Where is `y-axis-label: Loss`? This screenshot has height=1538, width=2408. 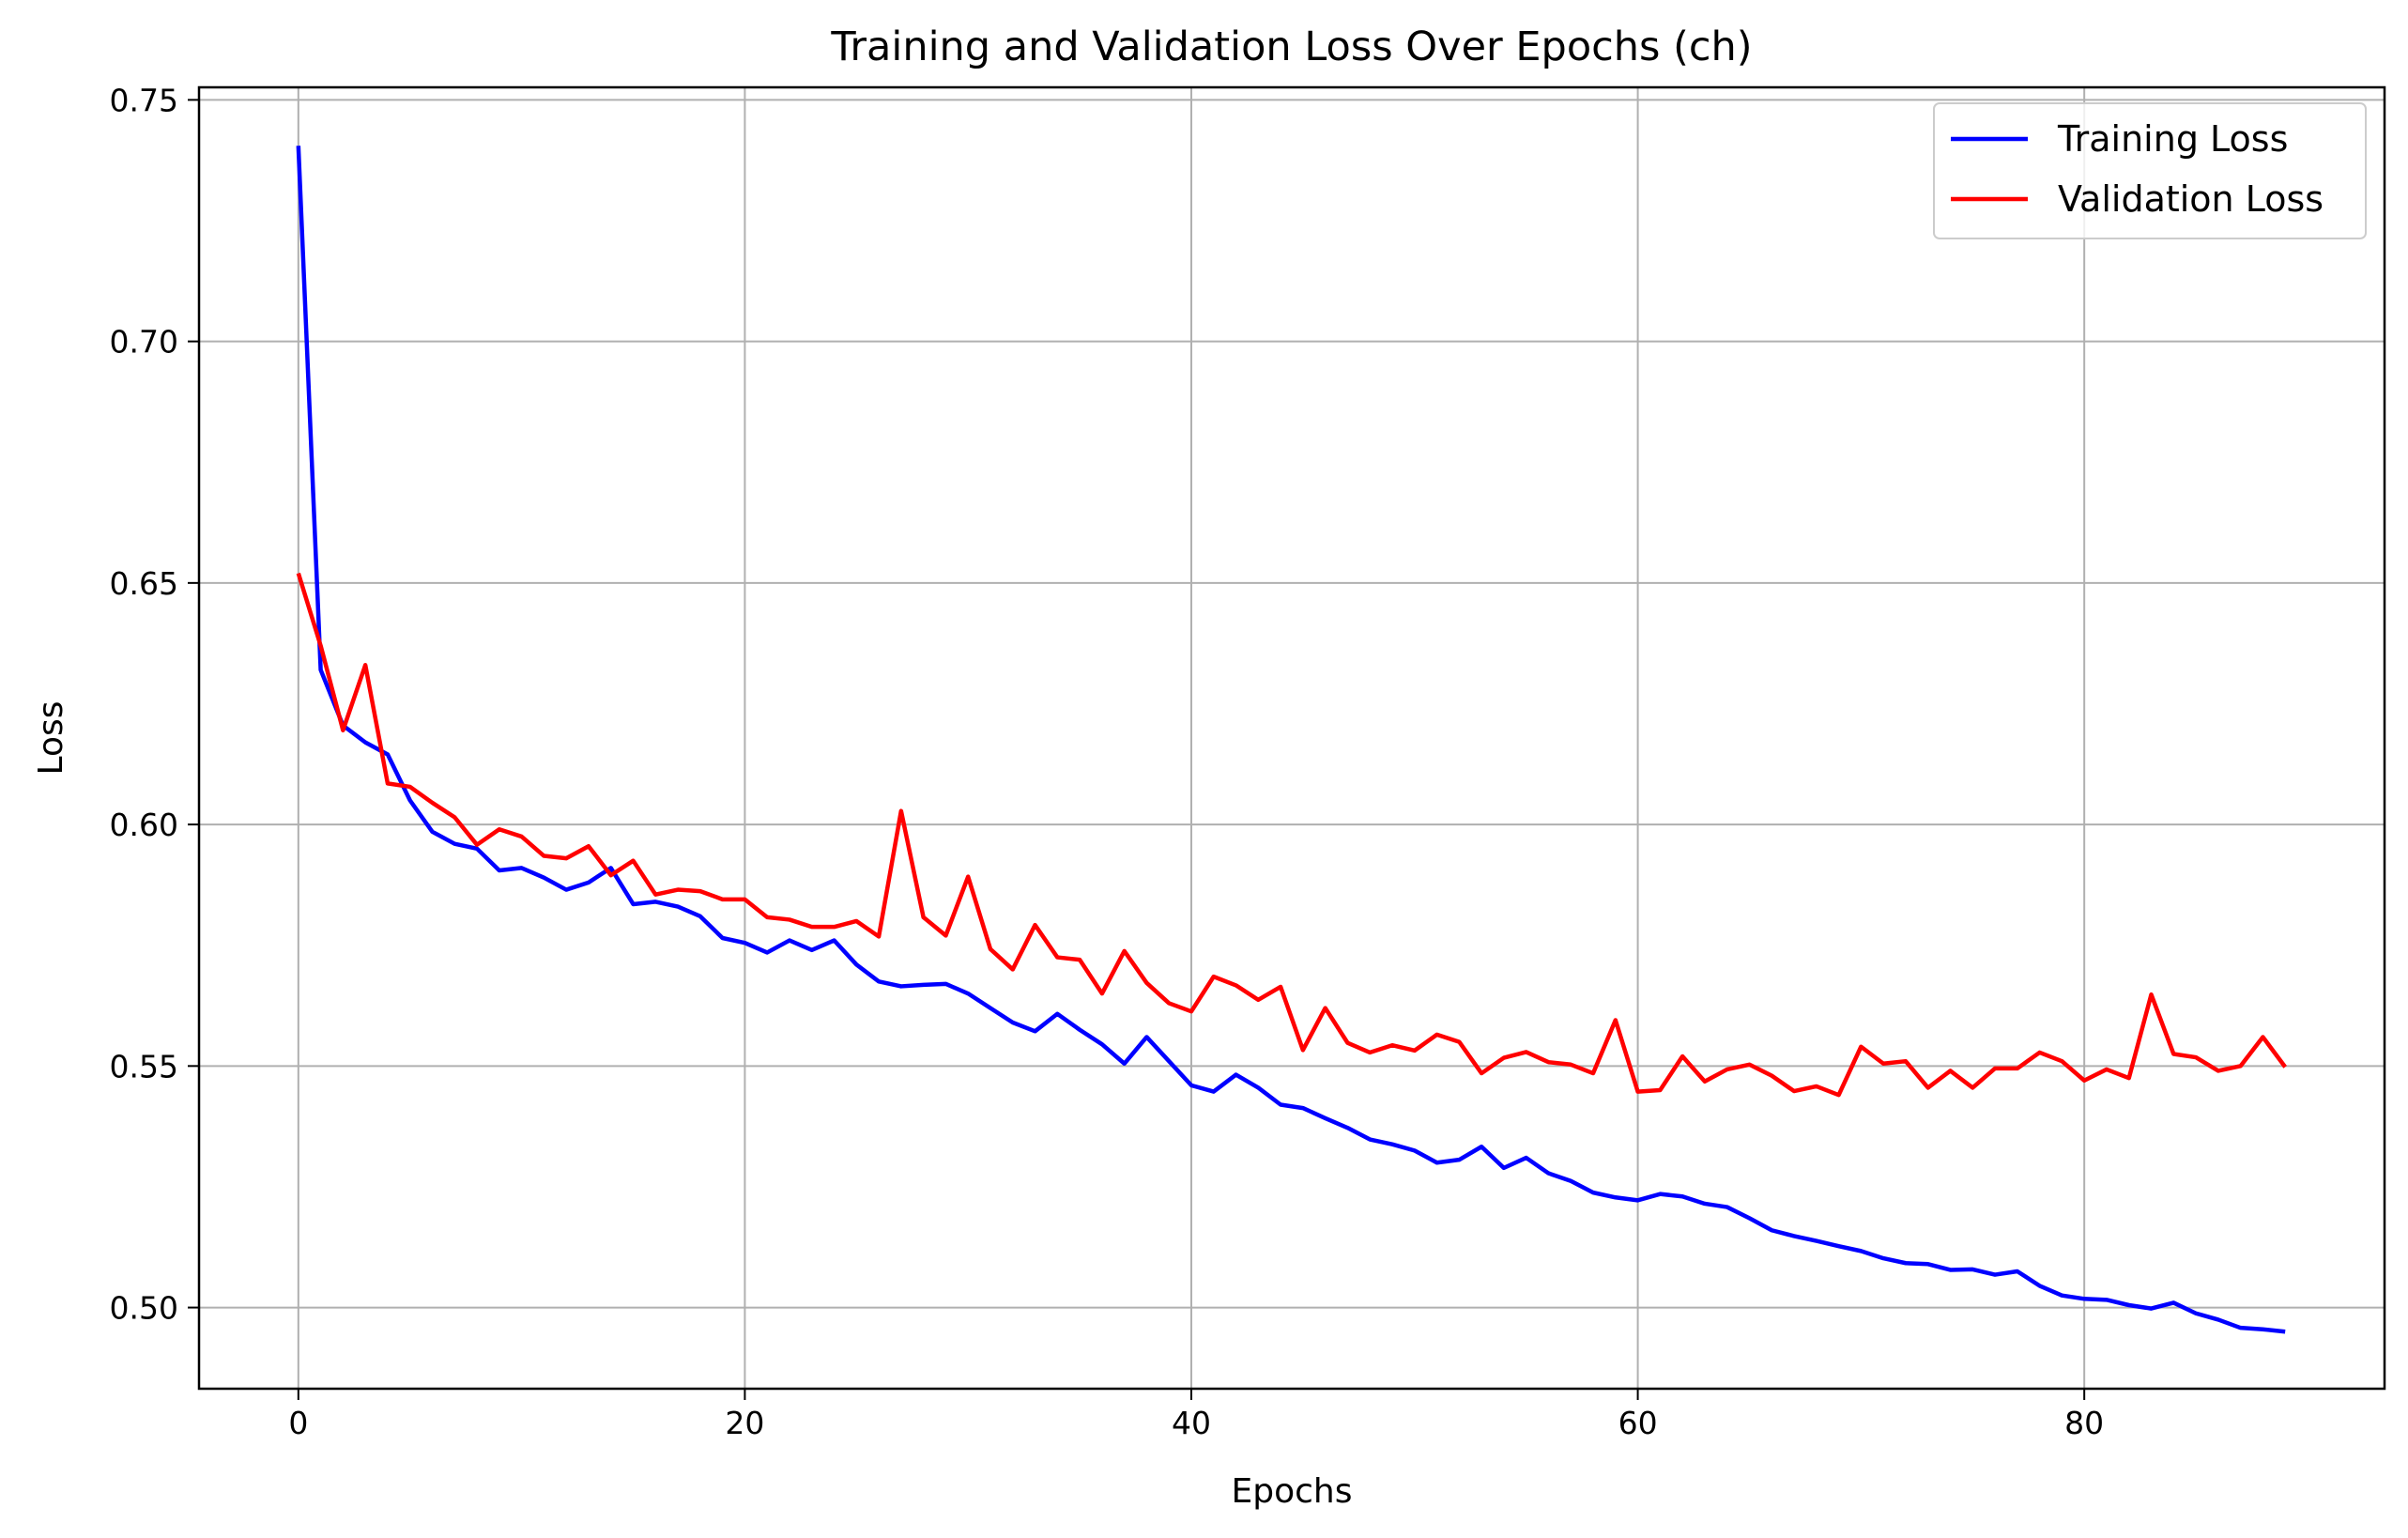 y-axis-label: Loss is located at coordinates (51, 738).